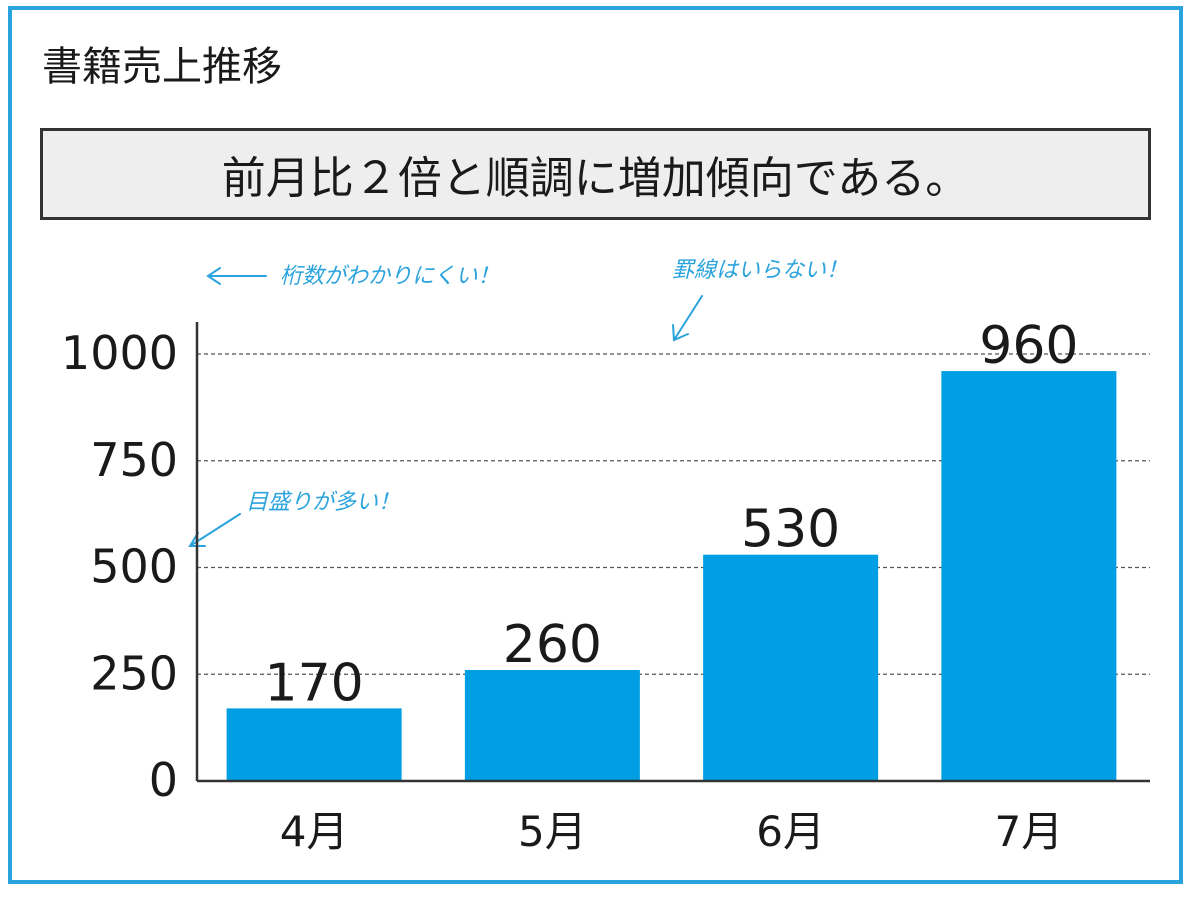 The width and height of the screenshot is (1199, 901). I want to click on message-text: 前月比２倍と順調に増加傾向である。, so click(595, 178).